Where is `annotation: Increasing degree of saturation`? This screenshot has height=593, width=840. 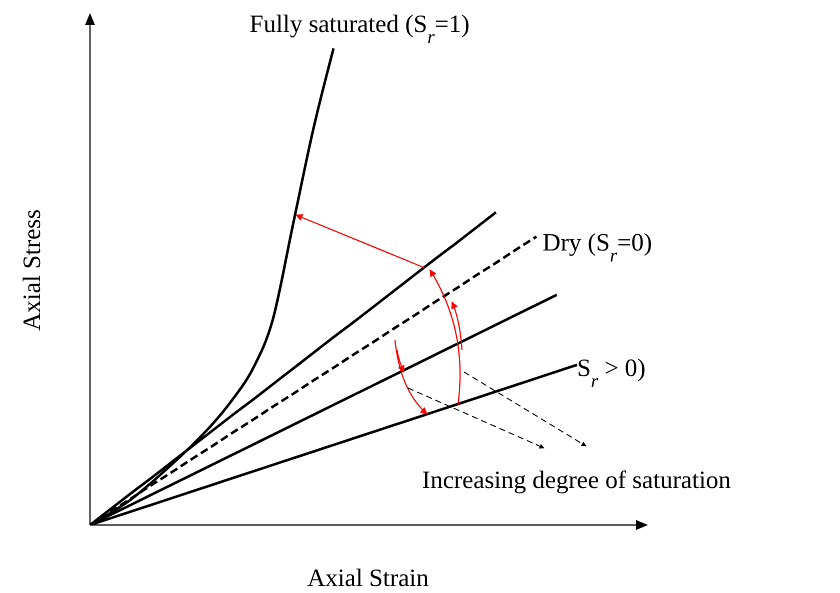
annotation: Increasing degree of saturation is located at coordinates (577, 480).